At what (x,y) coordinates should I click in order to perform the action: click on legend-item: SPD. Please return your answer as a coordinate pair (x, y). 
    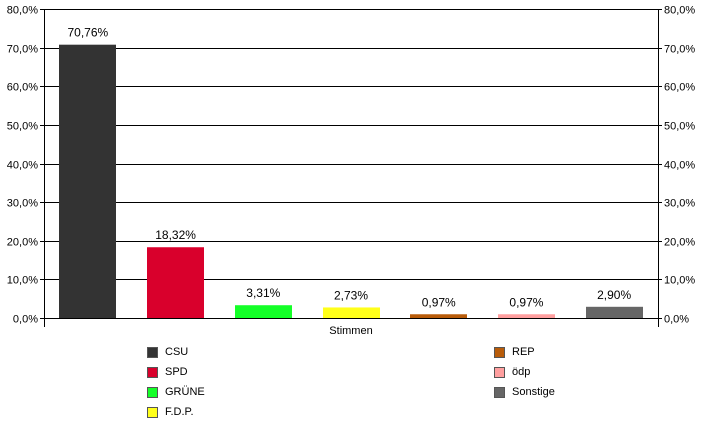
    Looking at the image, I should click on (167, 372).